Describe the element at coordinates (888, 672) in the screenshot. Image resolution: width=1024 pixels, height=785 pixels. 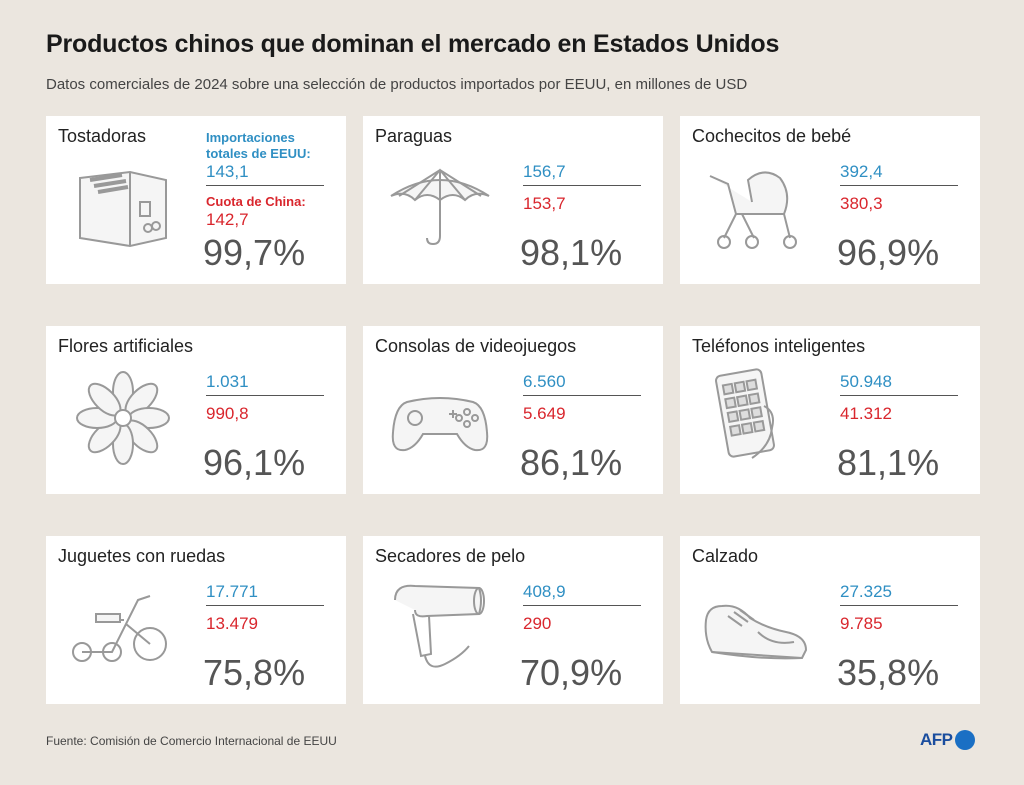
I see `china-percent: 35,8%` at that location.